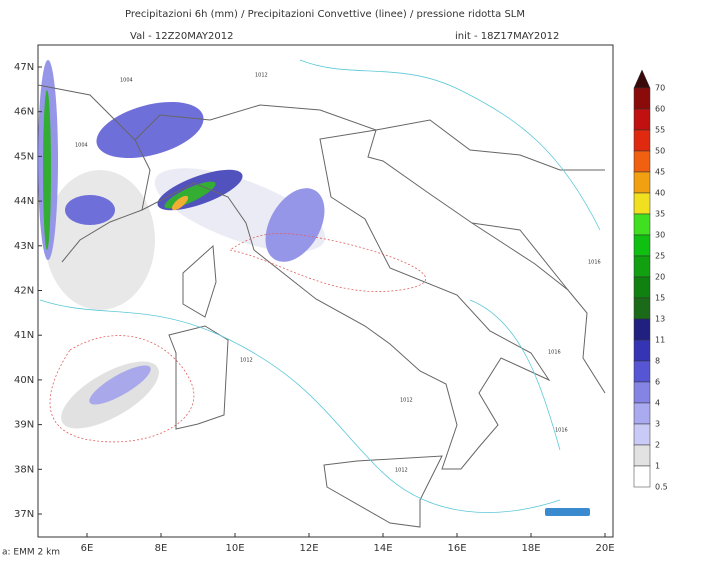  Describe the element at coordinates (24, 514) in the screenshot. I see `latitude-label: 37N` at that location.